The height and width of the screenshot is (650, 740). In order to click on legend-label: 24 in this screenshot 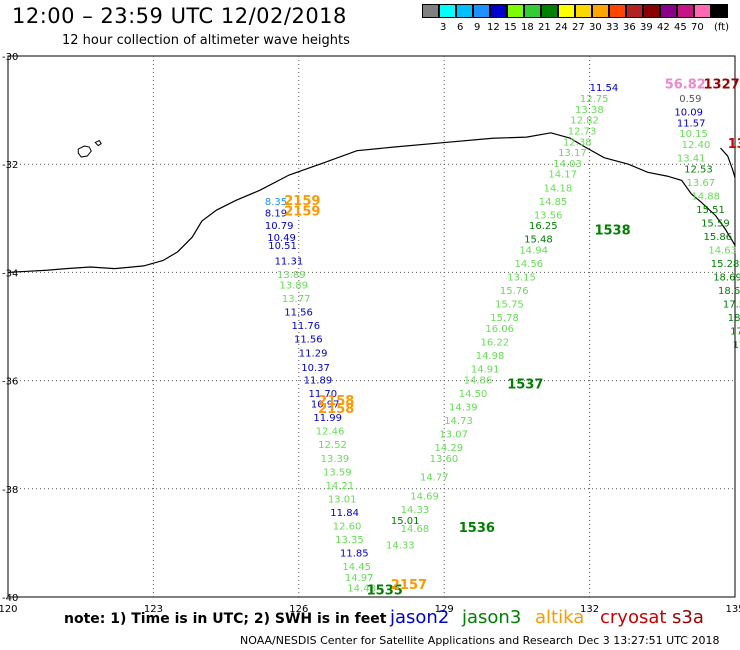, I will do `click(561, 27)`.